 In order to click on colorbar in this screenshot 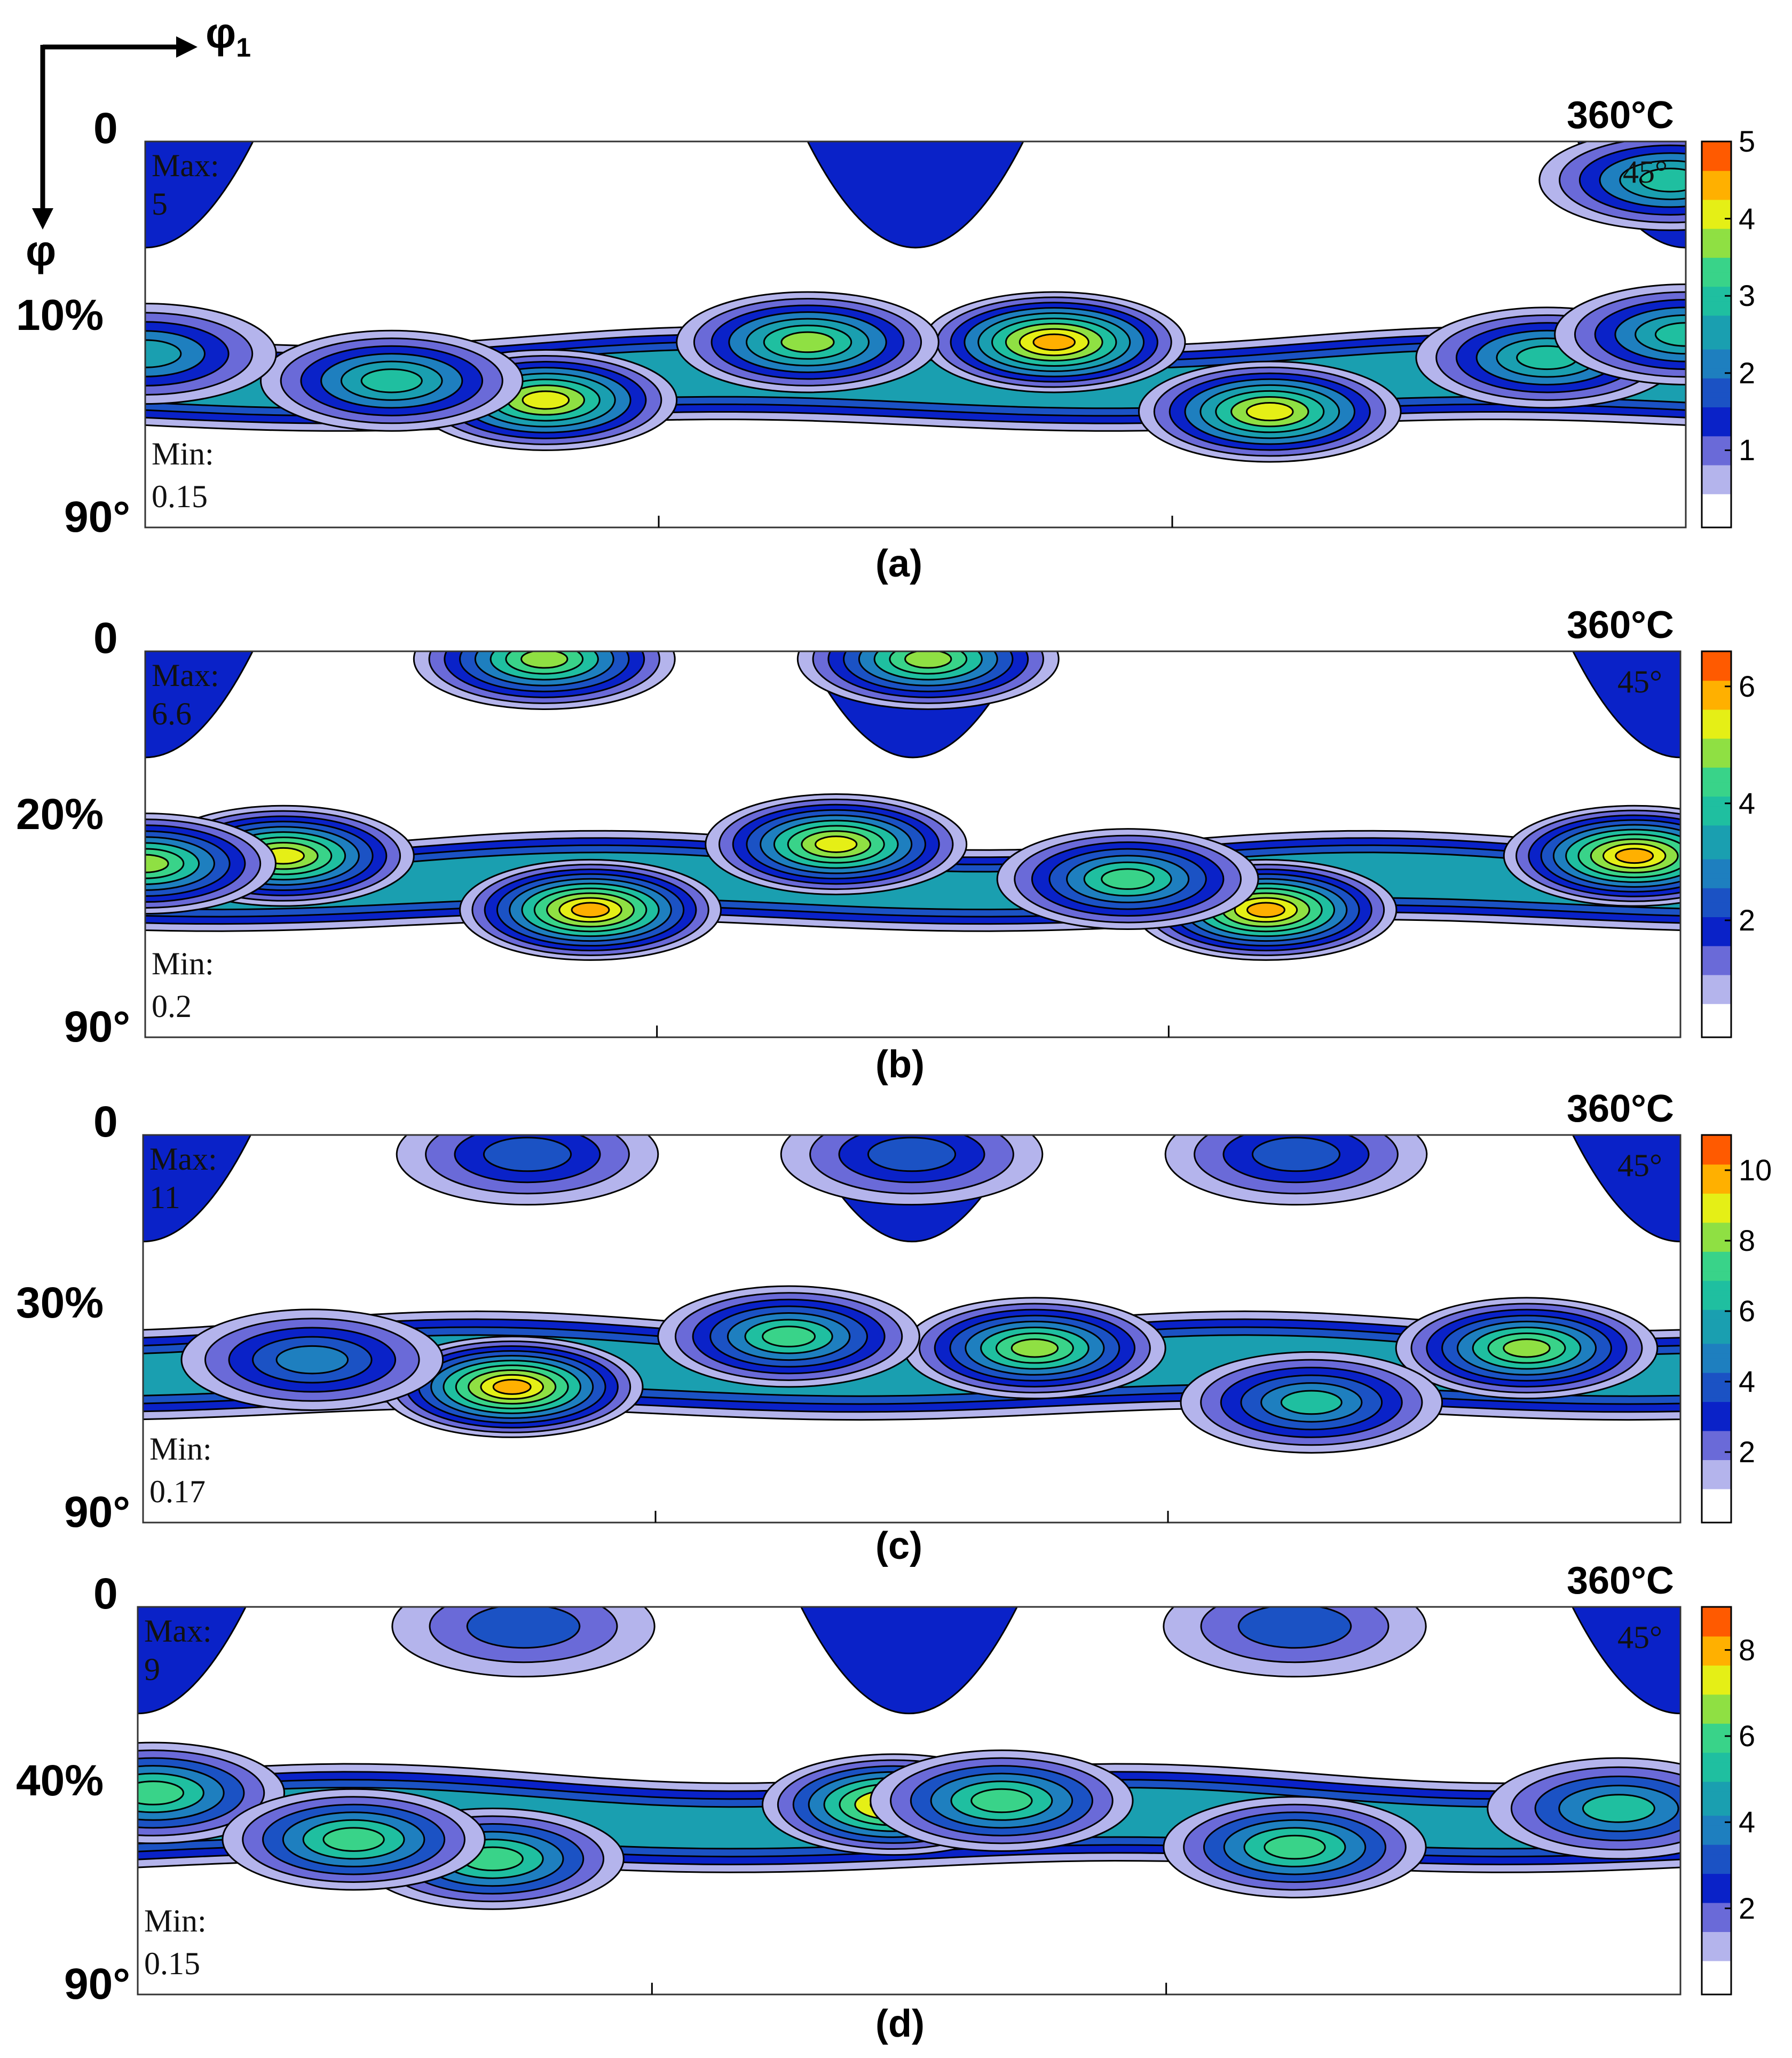, I will do `click(1716, 844)`.